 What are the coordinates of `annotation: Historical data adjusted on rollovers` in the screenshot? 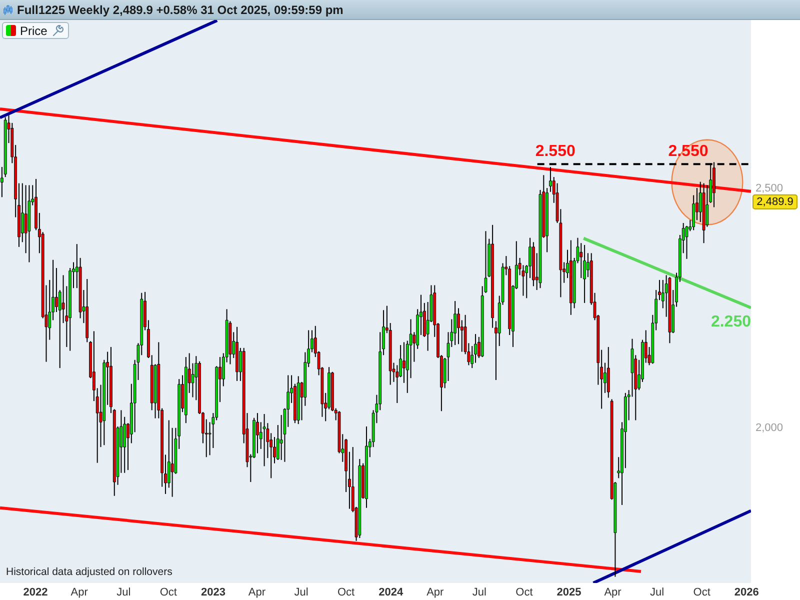 It's located at (89, 572).